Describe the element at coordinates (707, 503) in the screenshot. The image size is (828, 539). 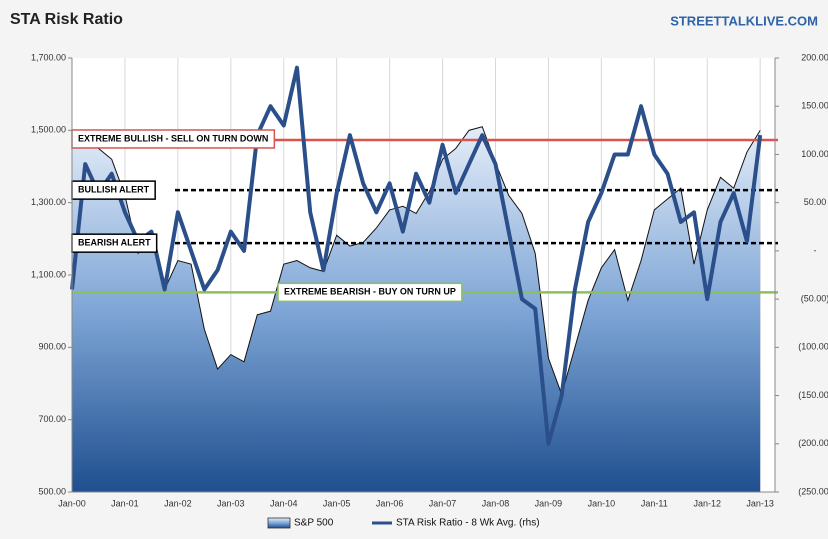
I see `x-tick-label: Jan-12` at that location.